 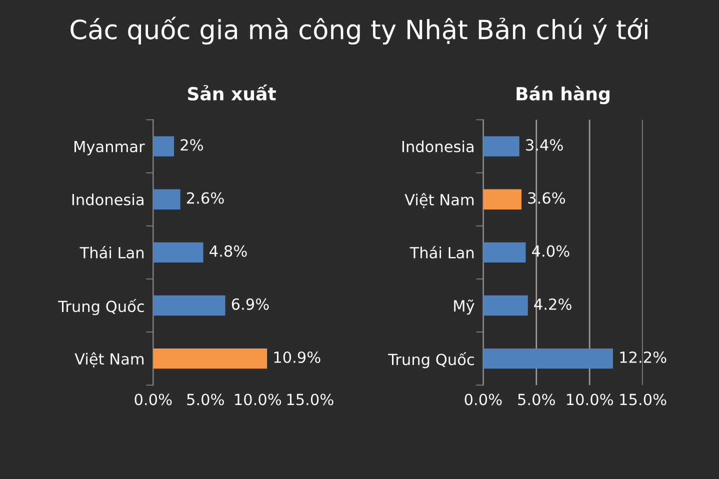 I want to click on data-label: 2%, so click(x=191, y=145).